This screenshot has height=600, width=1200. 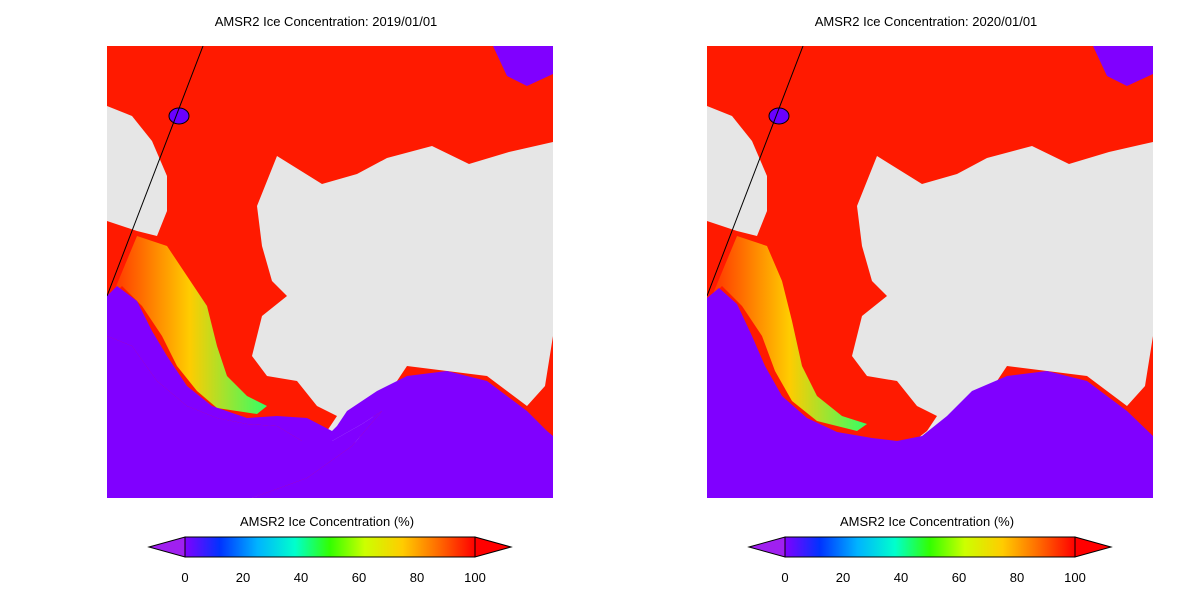 I want to click on map-title-2020: AMSR2 Ice Concentration: 2020/01/01, so click(x=926, y=21).